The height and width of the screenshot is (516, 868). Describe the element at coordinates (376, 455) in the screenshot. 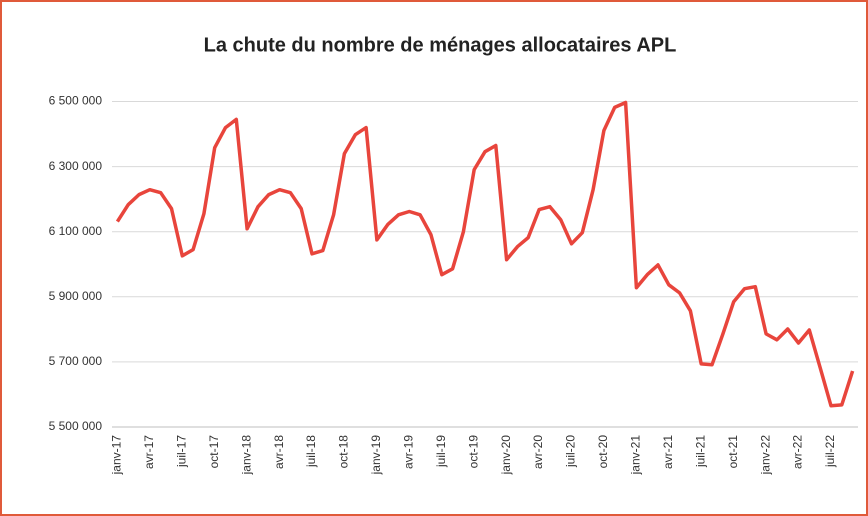

I see `x-tick-label: janv-19` at that location.